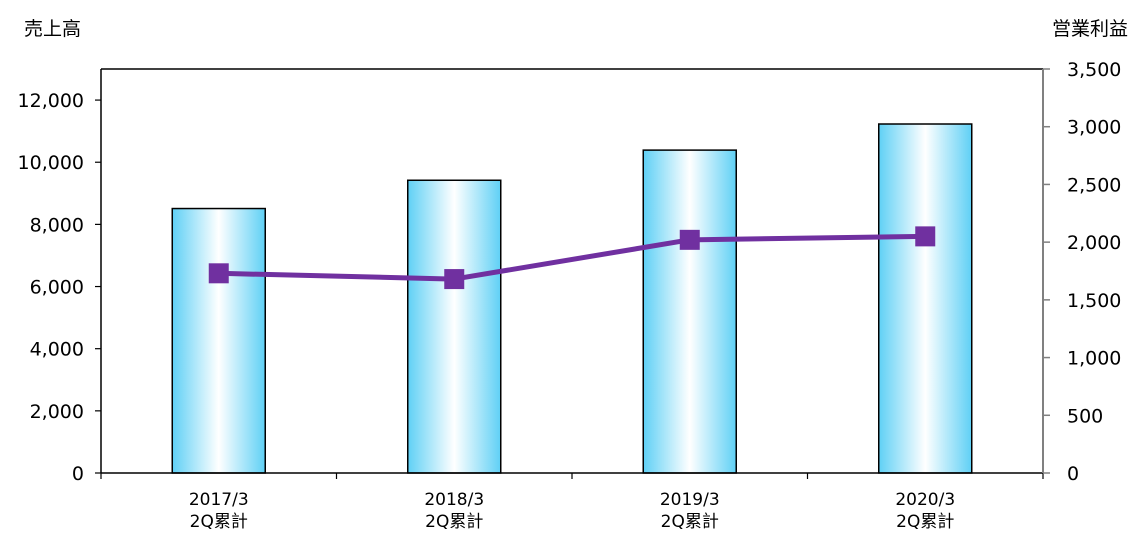 This screenshot has height=542, width=1140. Describe the element at coordinates (1094, 243) in the screenshot. I see `right-tick-label: 2,000` at that location.